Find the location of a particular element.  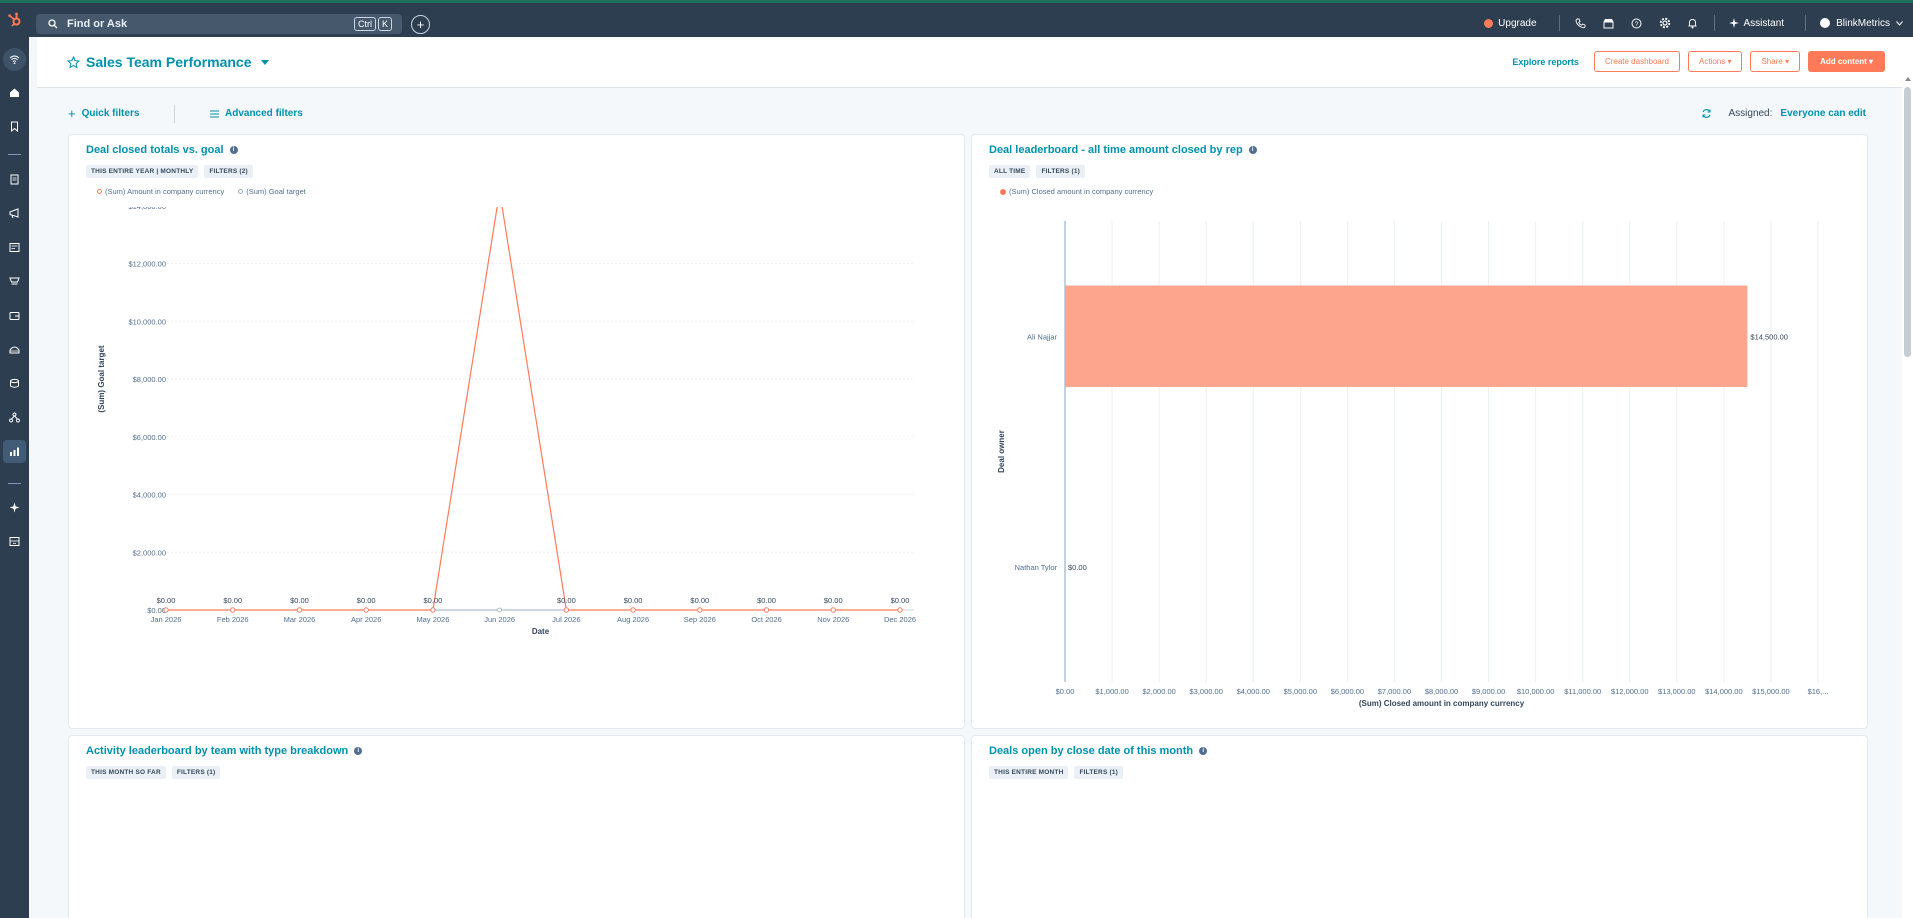

favorite-star-icon is located at coordinates (73, 62).